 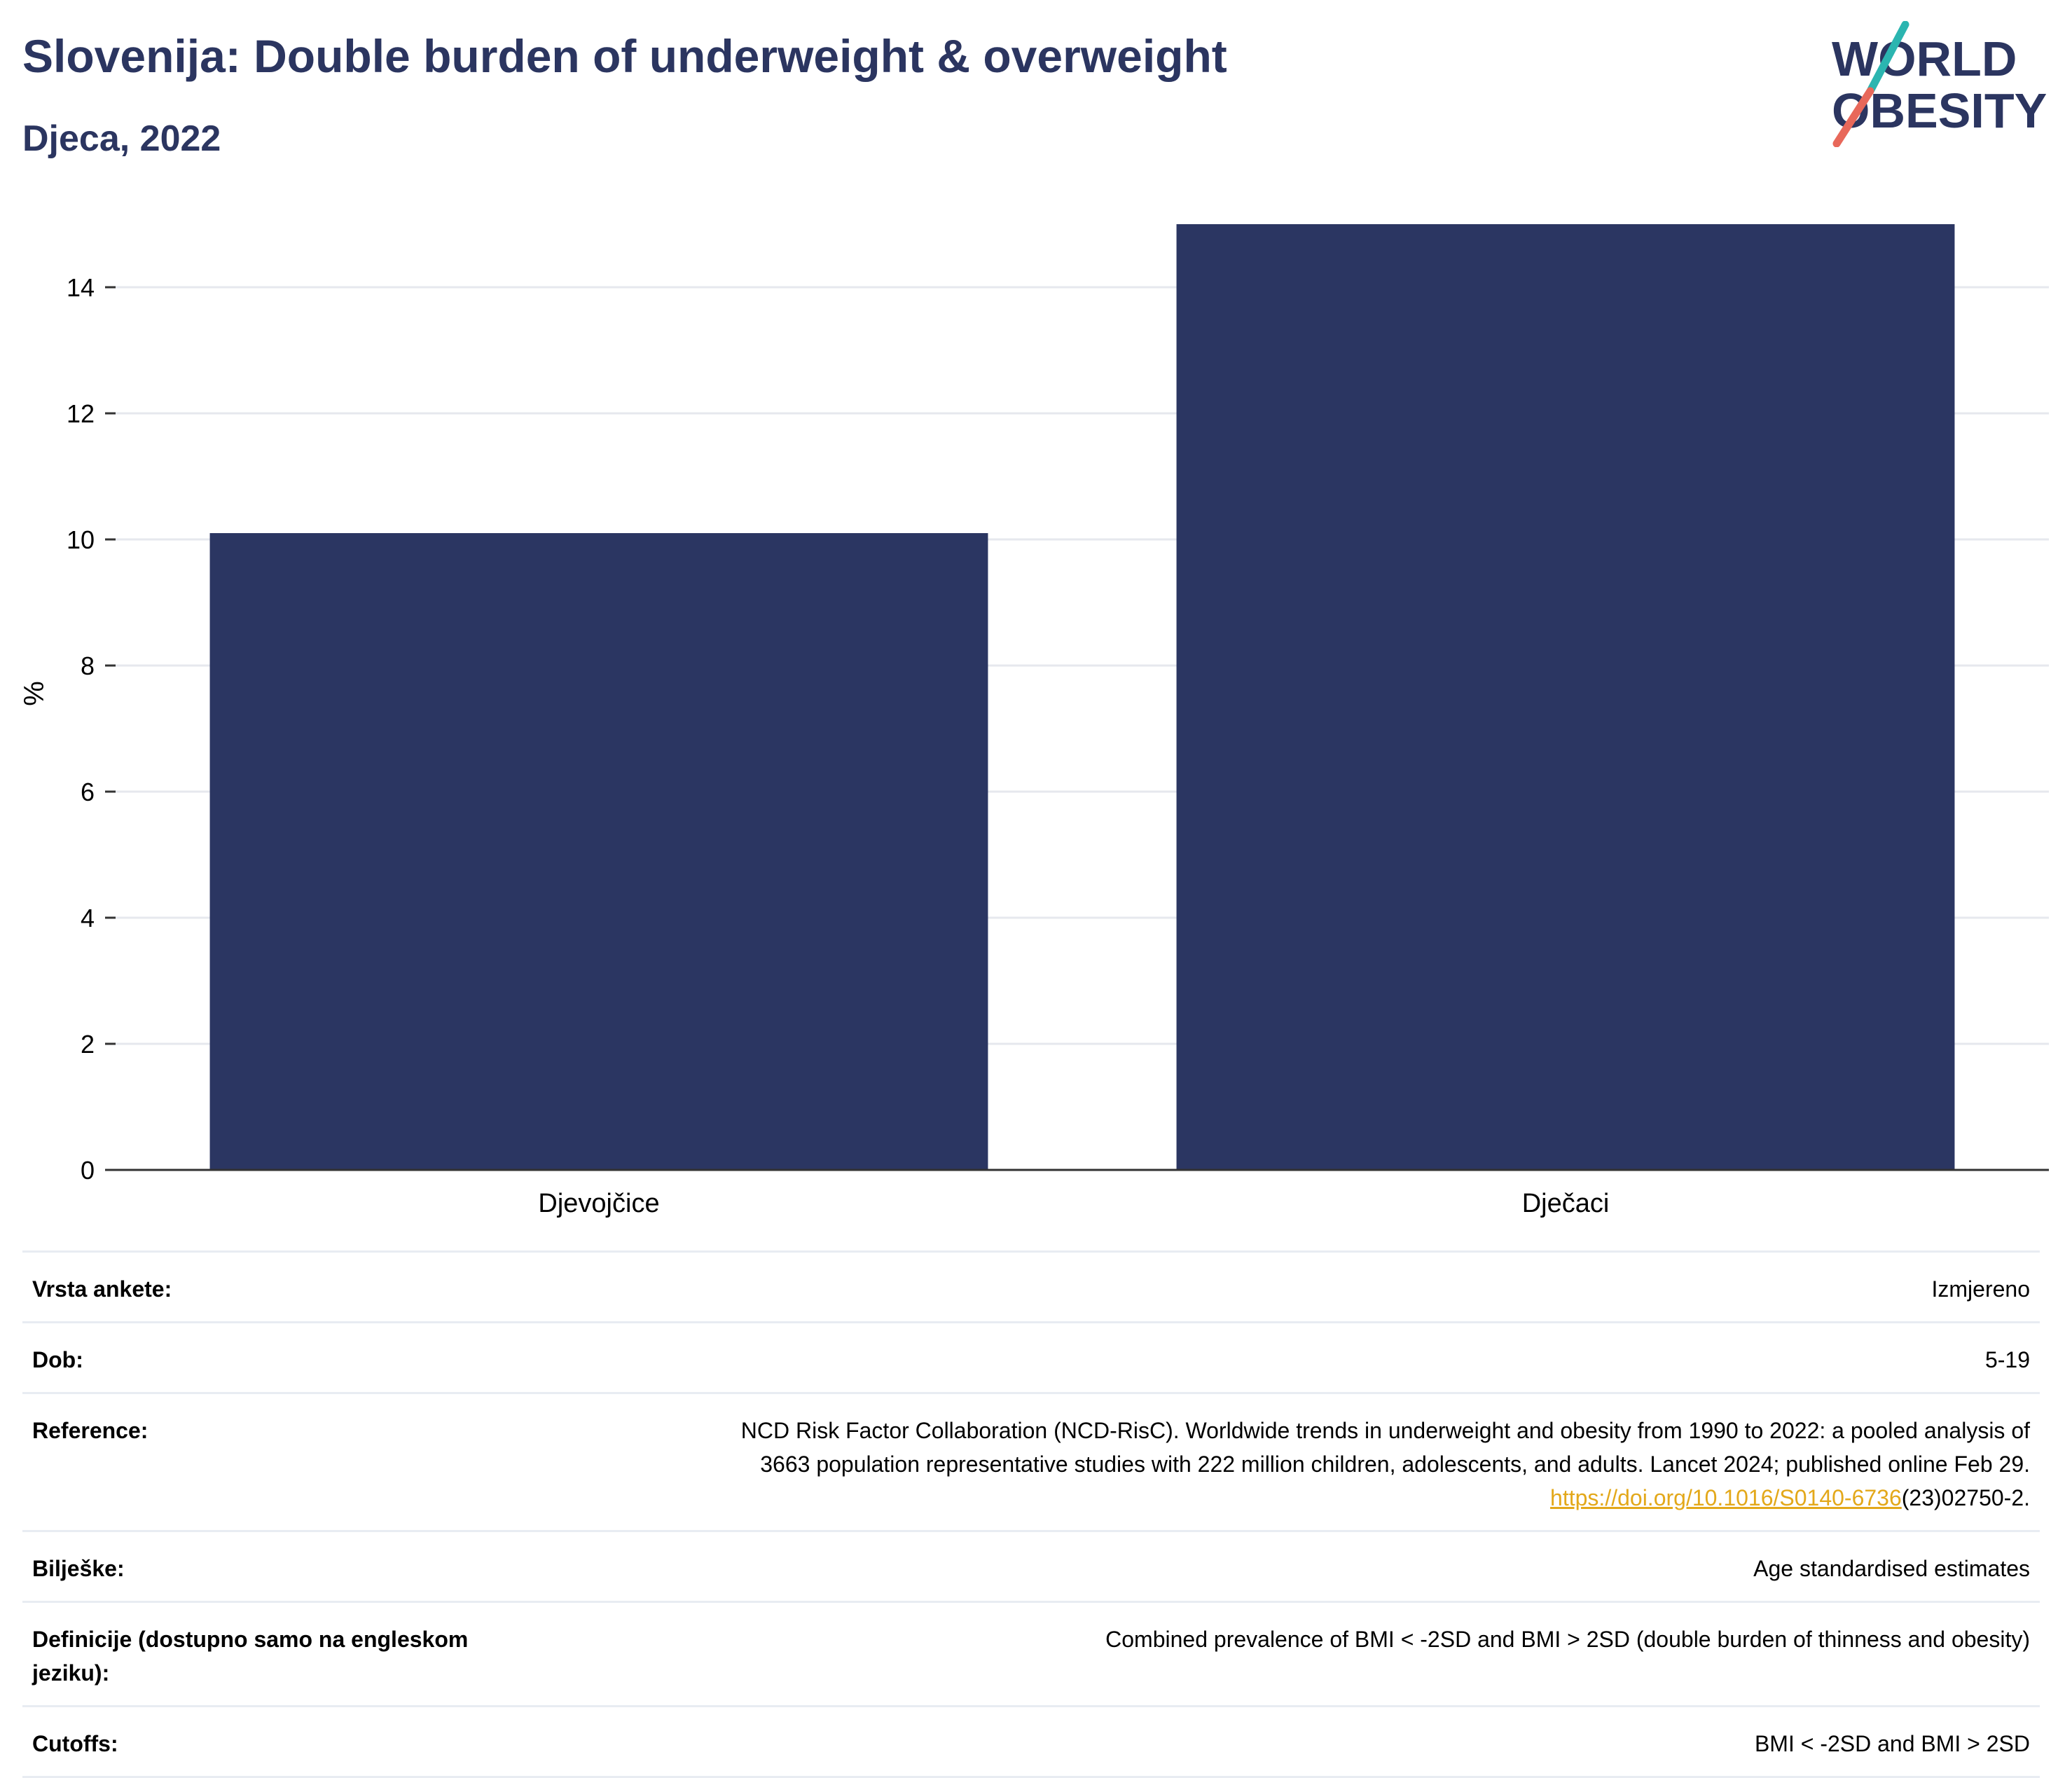 What do you see at coordinates (1940, 110) in the screenshot?
I see `logo-line2: OBESITY` at bounding box center [1940, 110].